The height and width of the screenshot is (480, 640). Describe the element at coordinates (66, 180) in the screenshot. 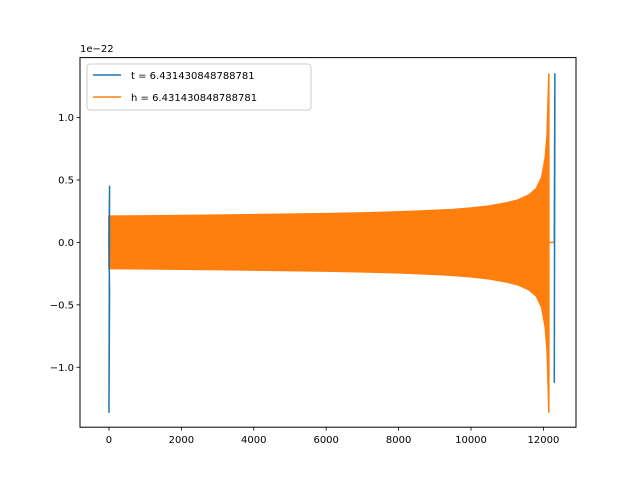

I see `y-tick-label: 0.5` at that location.